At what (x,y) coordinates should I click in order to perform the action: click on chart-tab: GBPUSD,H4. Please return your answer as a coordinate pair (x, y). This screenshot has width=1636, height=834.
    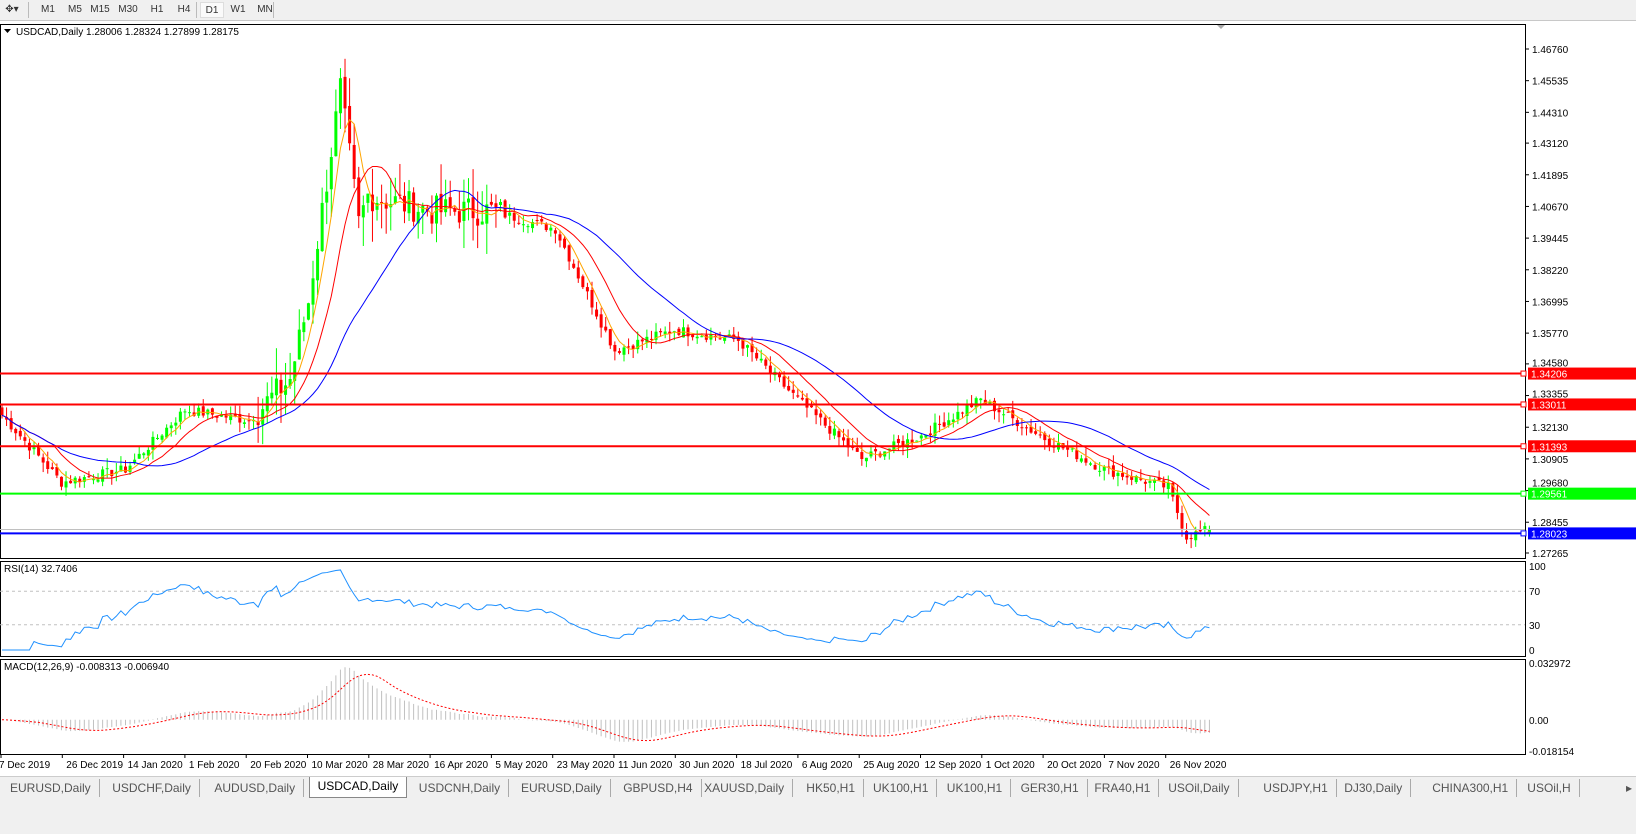
    Looking at the image, I should click on (658, 788).